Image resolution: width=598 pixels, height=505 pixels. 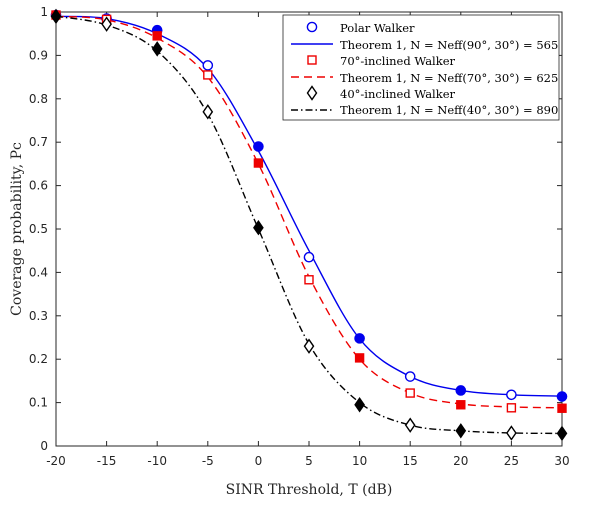 I want to click on y-tick-label: 0.3, so click(x=38, y=316).